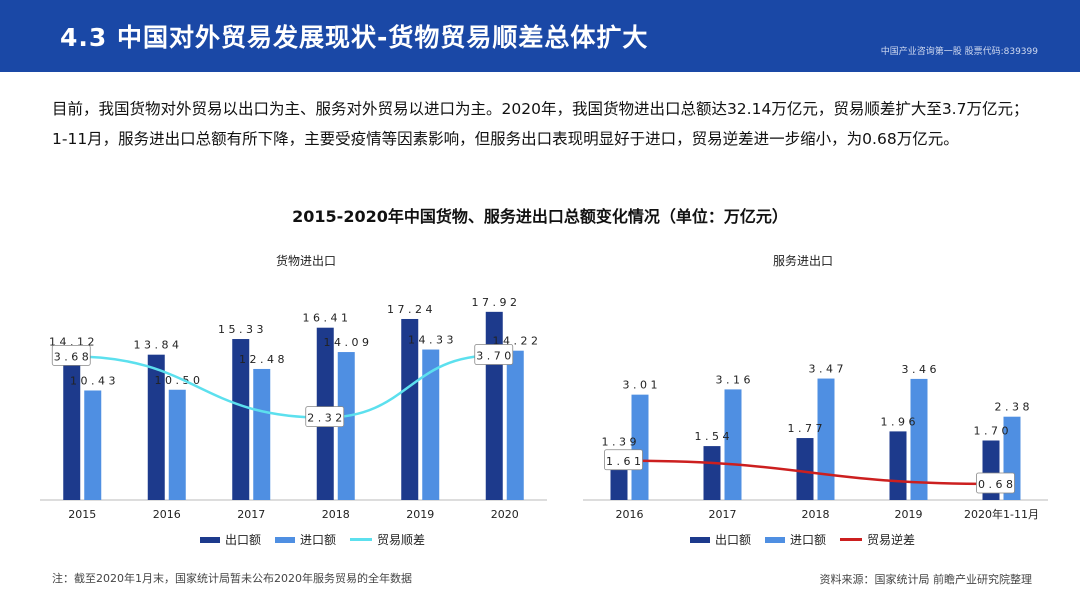 The image size is (1080, 607). What do you see at coordinates (346, 342) in the screenshot?
I see `import-value-label: 1 4 . 0 9` at bounding box center [346, 342].